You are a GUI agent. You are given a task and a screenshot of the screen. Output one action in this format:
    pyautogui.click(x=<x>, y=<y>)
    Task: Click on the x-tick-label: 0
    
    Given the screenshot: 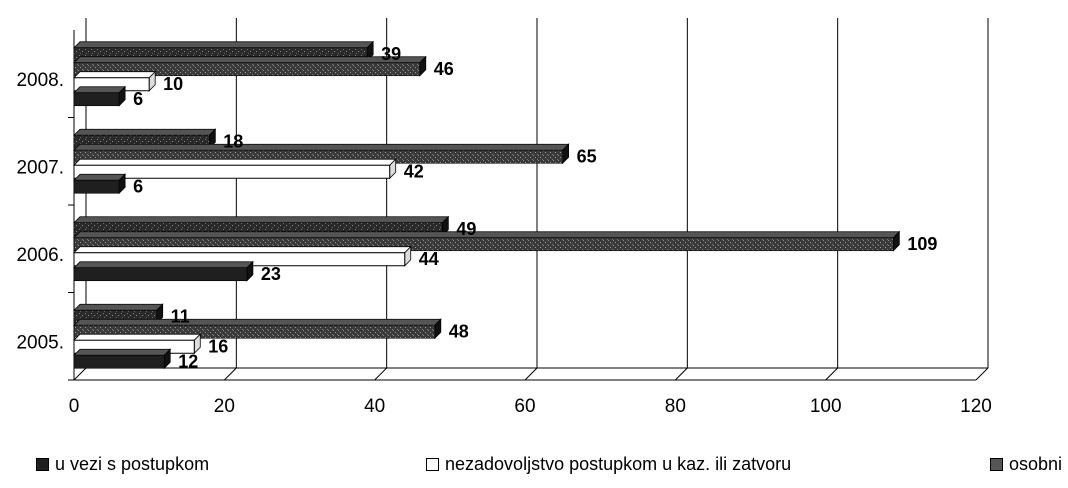 What is the action you would take?
    pyautogui.click(x=74, y=406)
    